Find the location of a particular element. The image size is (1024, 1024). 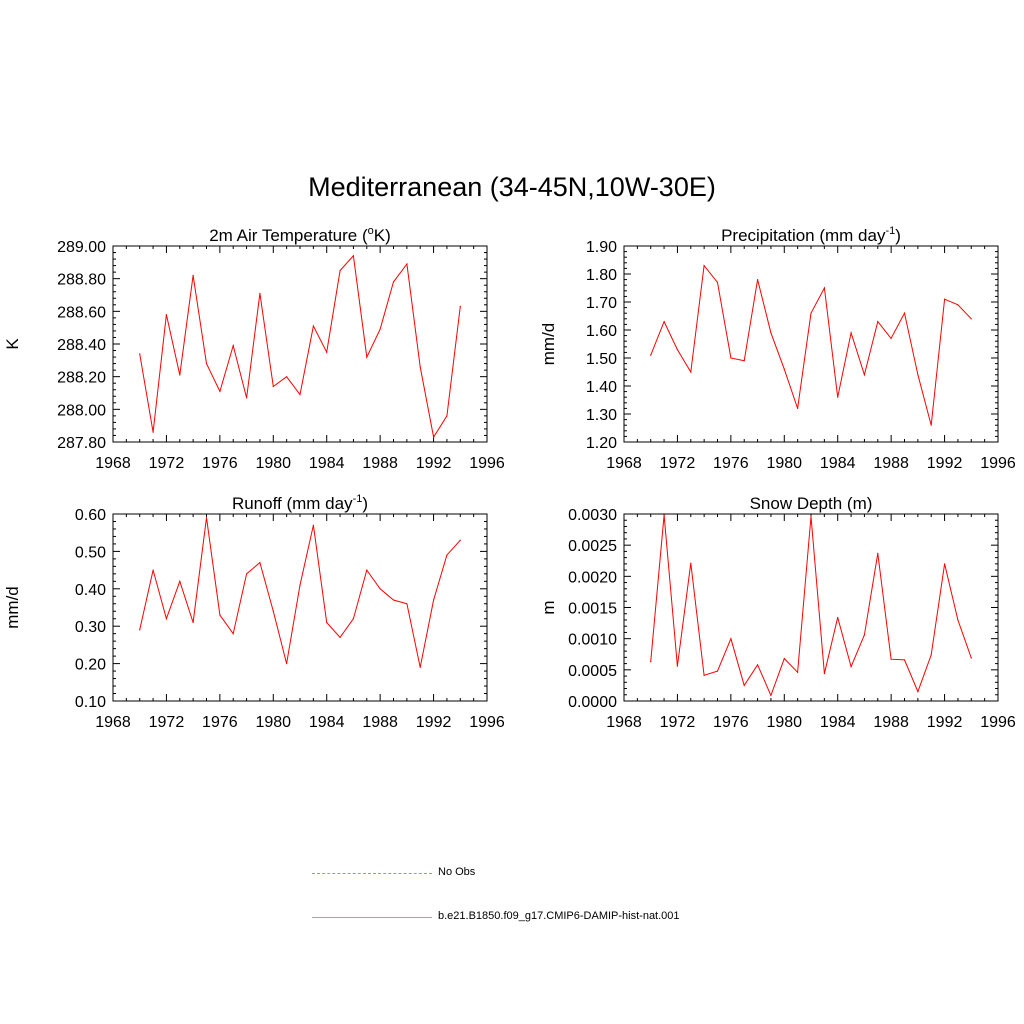

x-tick-label: 1996 is located at coordinates (487, 722).